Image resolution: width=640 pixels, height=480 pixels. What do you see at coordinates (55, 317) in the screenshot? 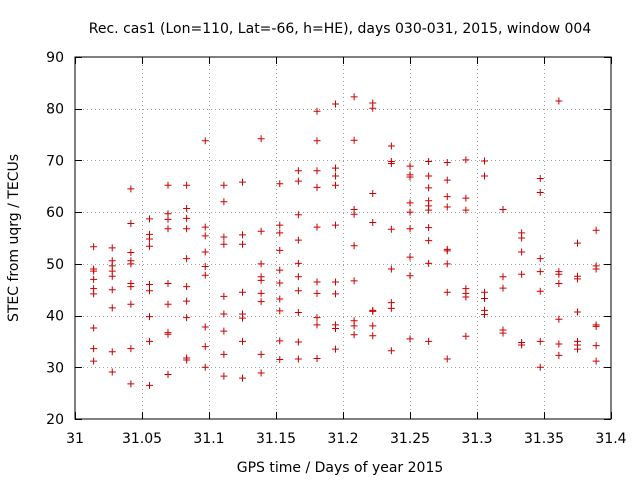
I see `y-tick-label: 40` at bounding box center [55, 317].